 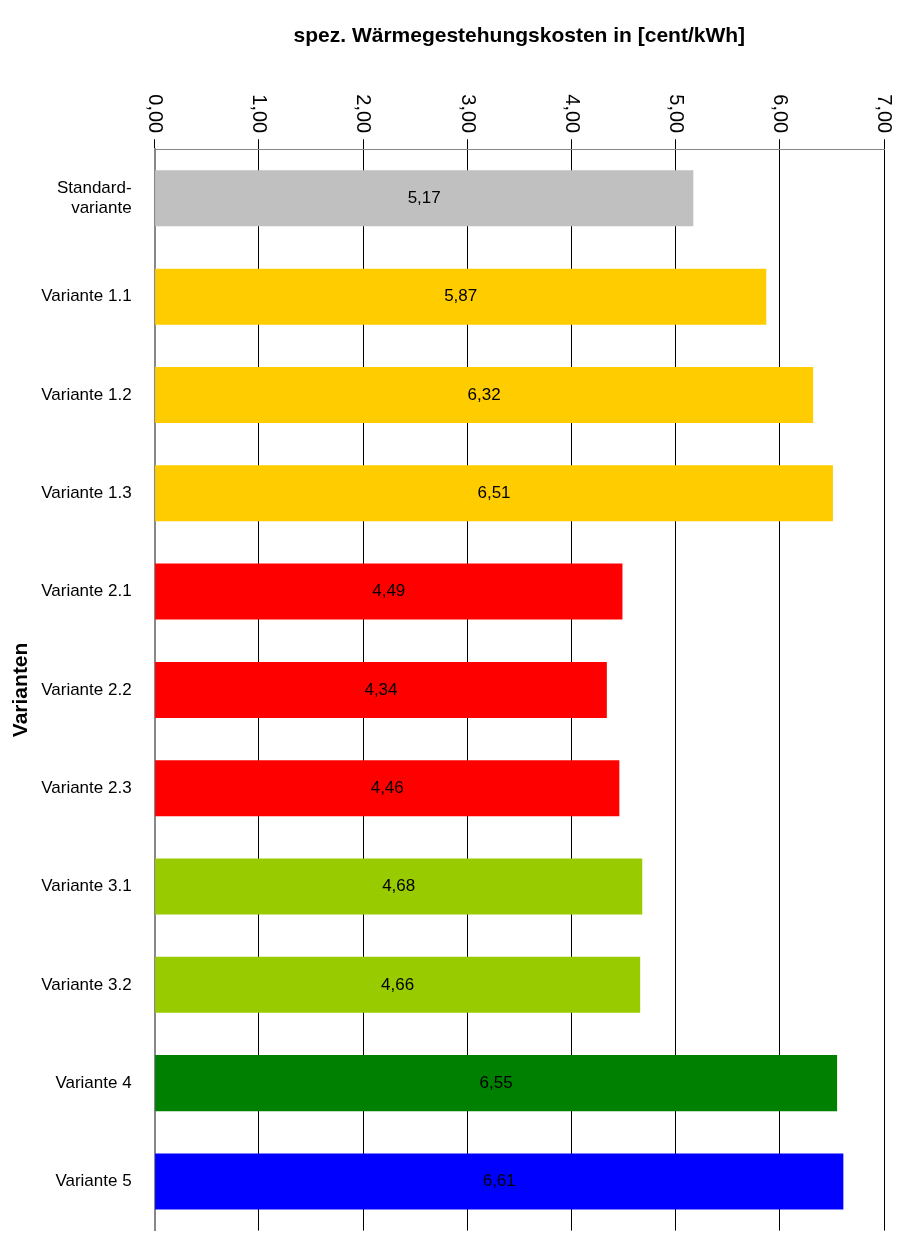 I want to click on data-label: 4,46, so click(x=387, y=787).